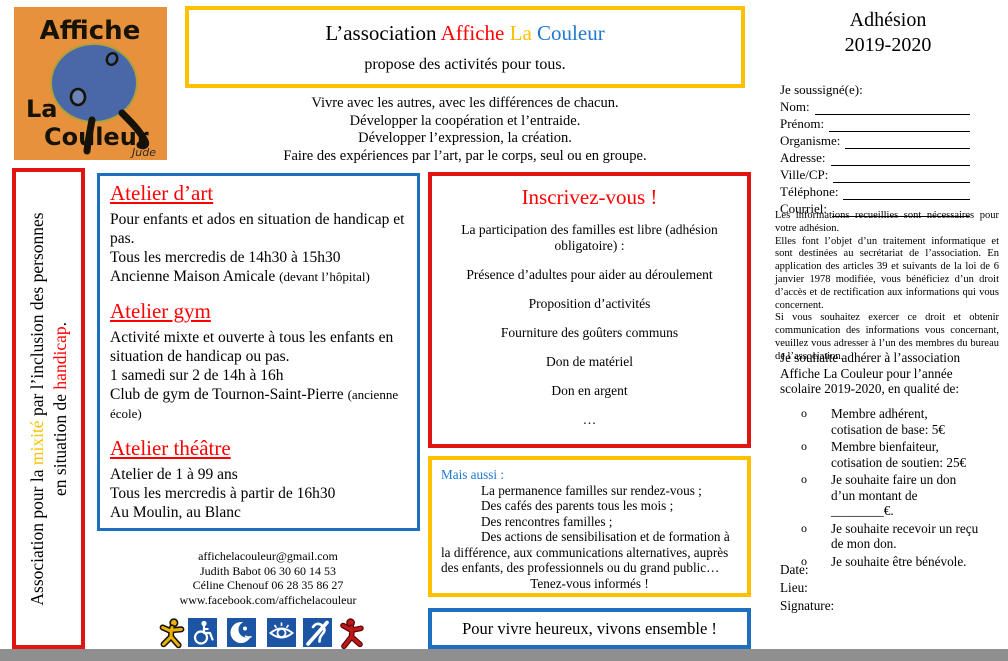  I want to click on title-part-affiche: Affiche, so click(472, 33).